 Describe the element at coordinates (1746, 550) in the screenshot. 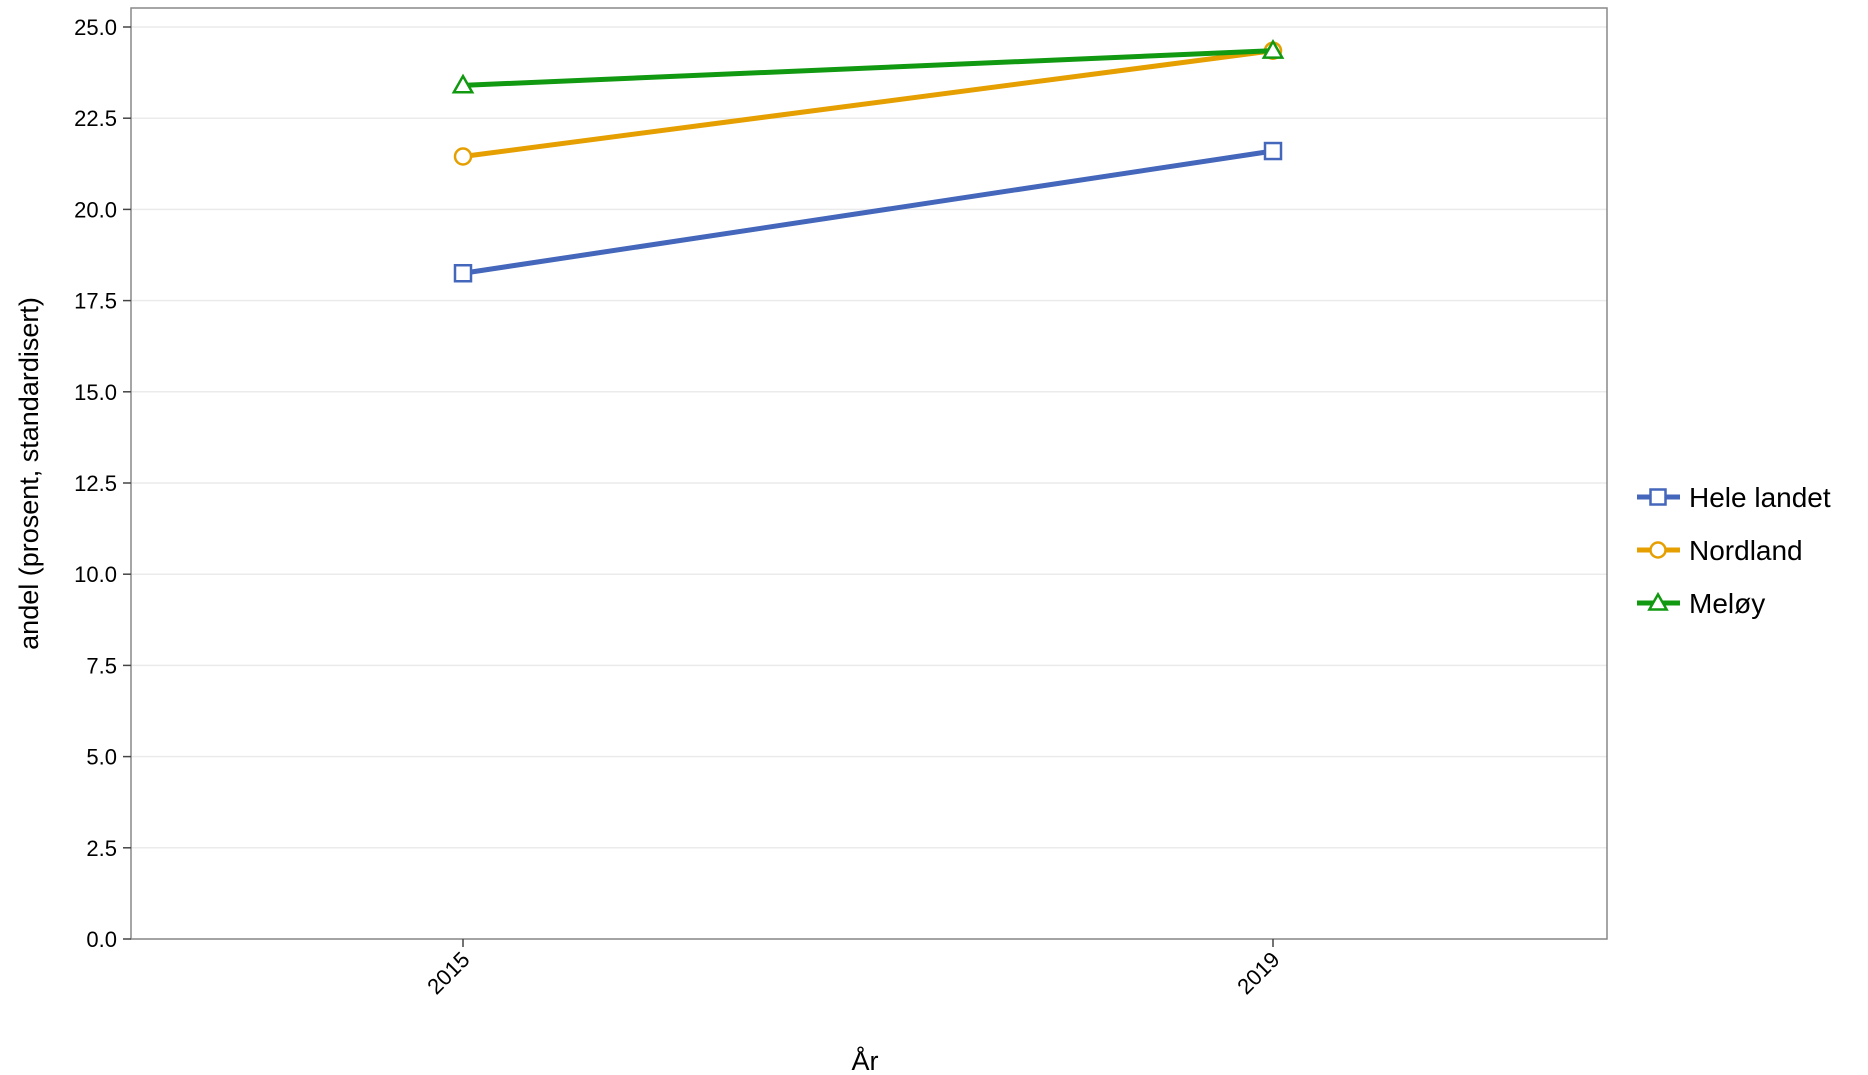

I see `legend-label: Nordland` at that location.